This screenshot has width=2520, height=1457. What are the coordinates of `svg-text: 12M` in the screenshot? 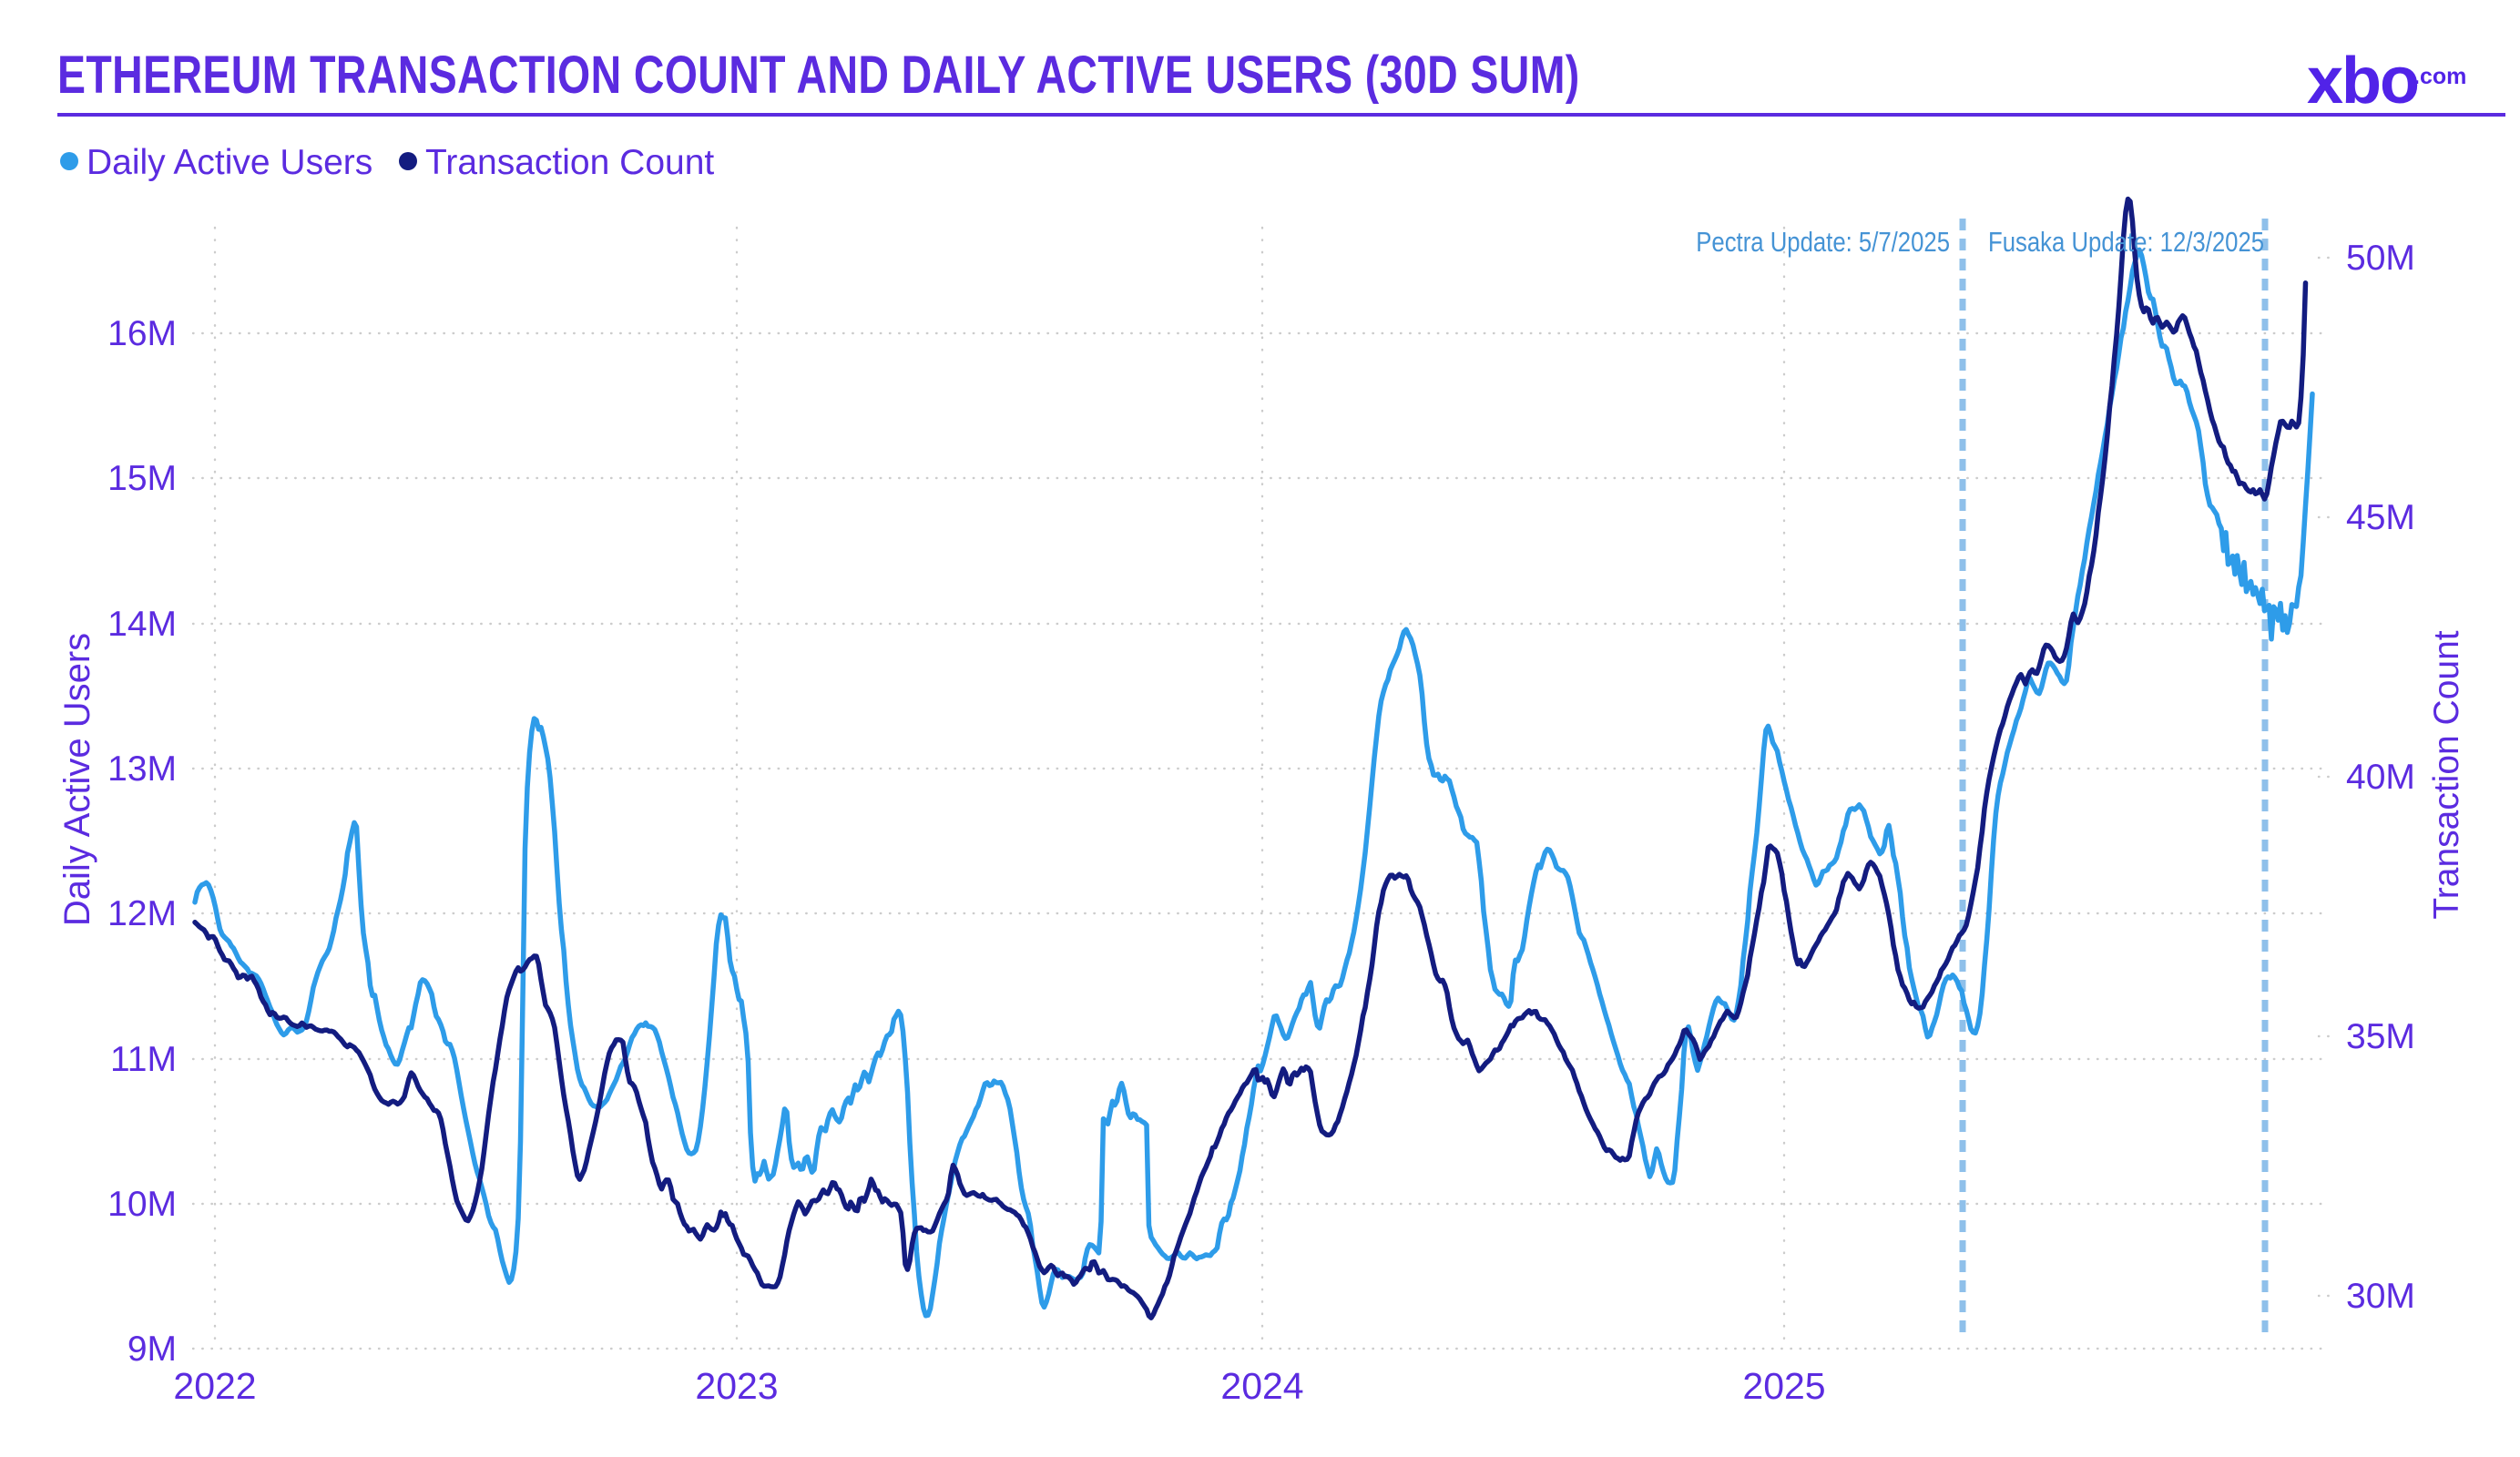 It's located at (142, 914).